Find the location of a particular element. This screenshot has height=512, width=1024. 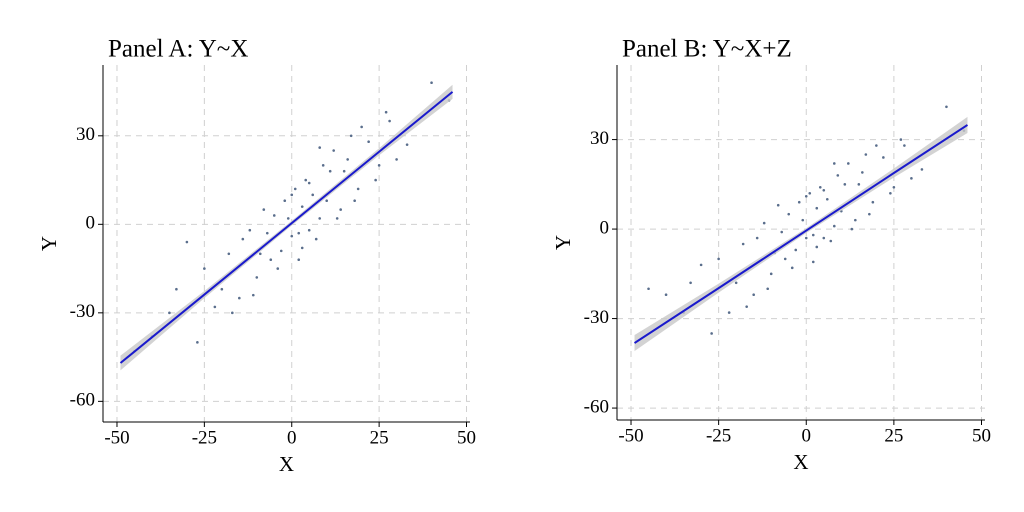

fit-line is located at coordinates (801, 234).